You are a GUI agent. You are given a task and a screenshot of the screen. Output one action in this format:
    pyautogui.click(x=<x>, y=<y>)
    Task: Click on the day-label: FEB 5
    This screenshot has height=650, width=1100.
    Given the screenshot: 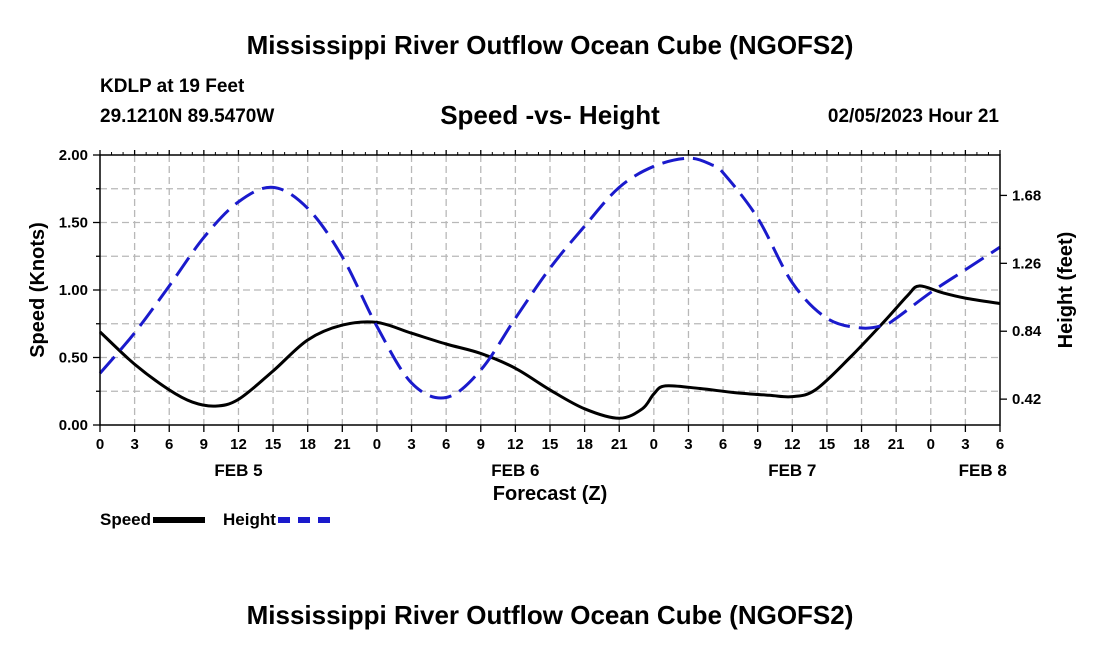 What is the action you would take?
    pyautogui.click(x=238, y=470)
    